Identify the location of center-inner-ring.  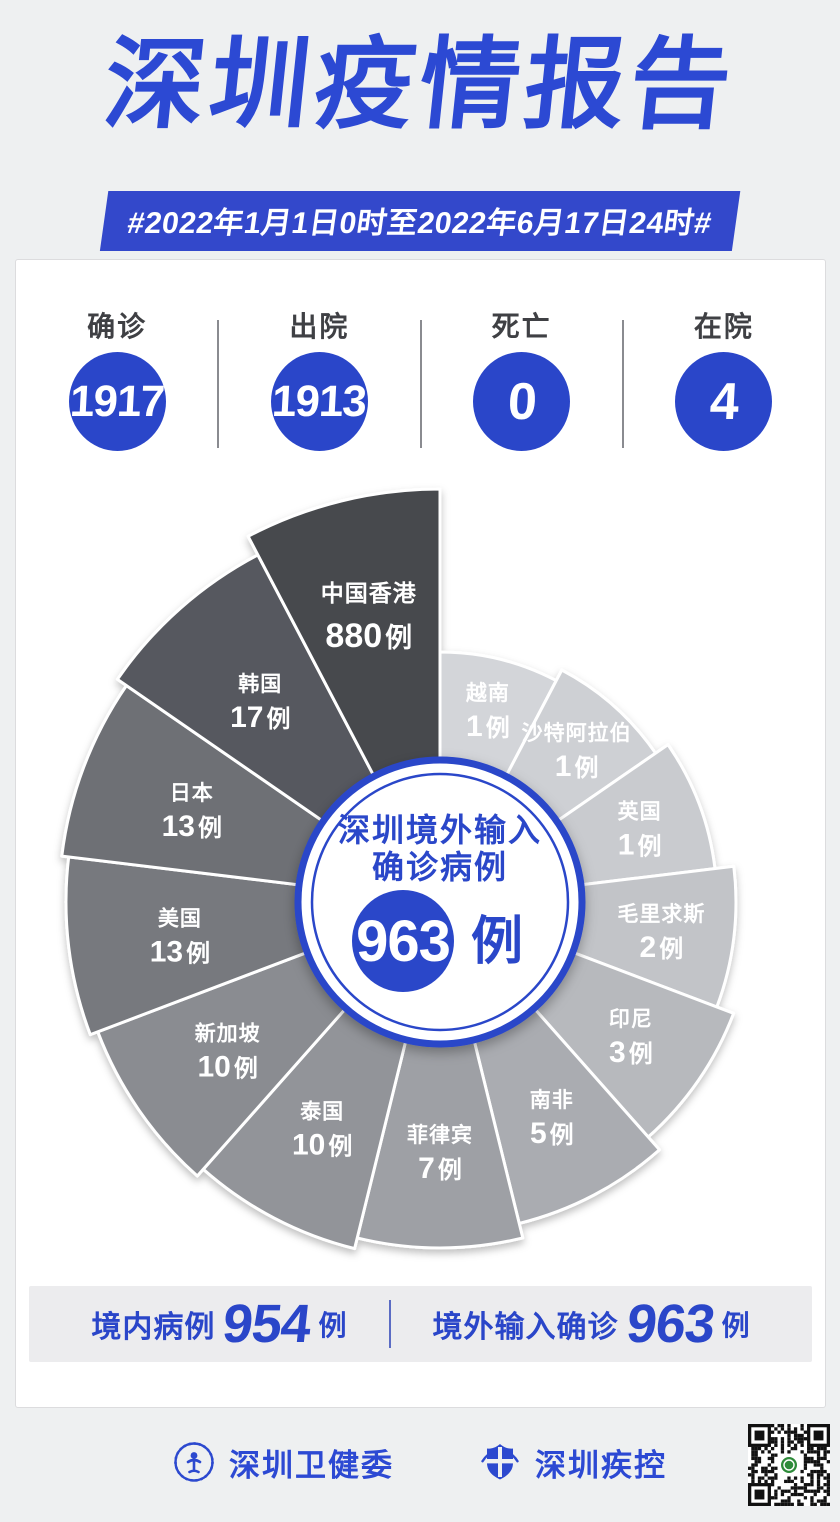
(440, 902).